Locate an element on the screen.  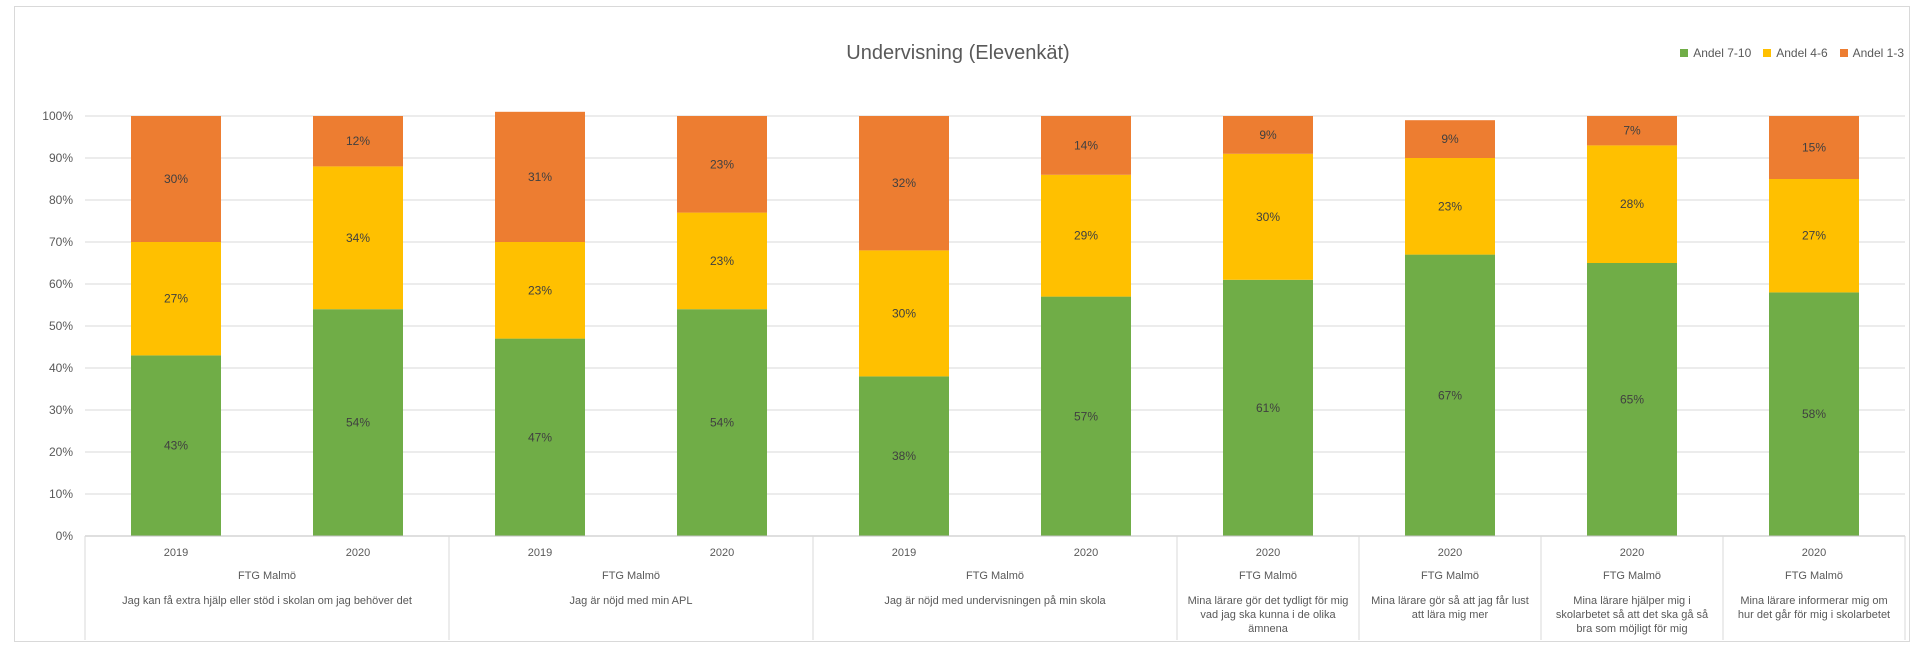
y-tick-label: 90% is located at coordinates (61, 158).